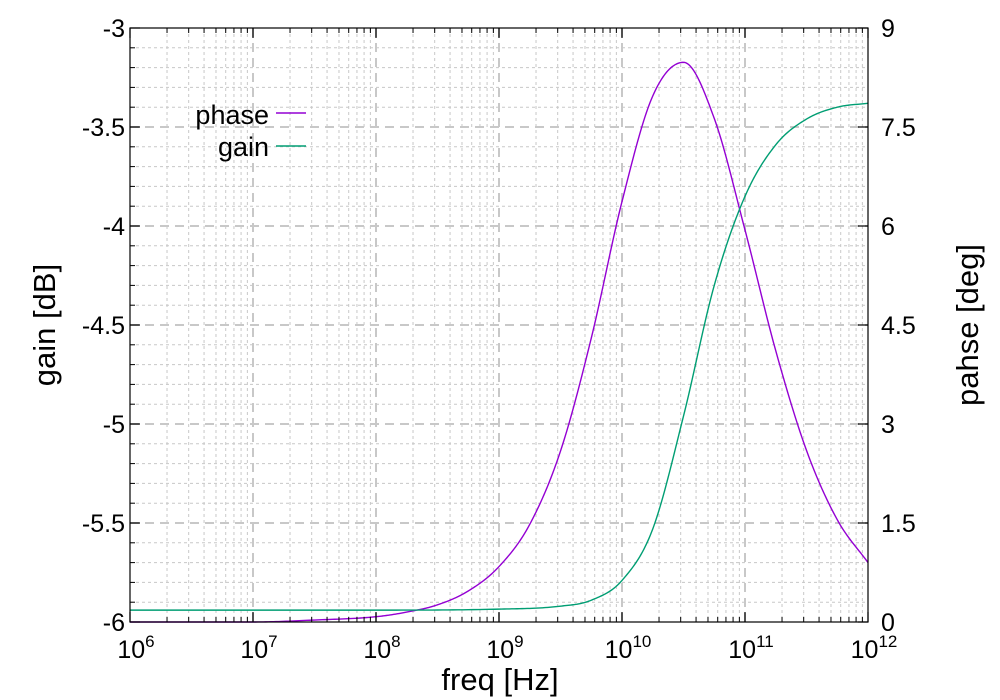 This screenshot has height=700, width=1000. Describe the element at coordinates (103, 128) in the screenshot. I see `y-tick-label: -3.5` at that location.